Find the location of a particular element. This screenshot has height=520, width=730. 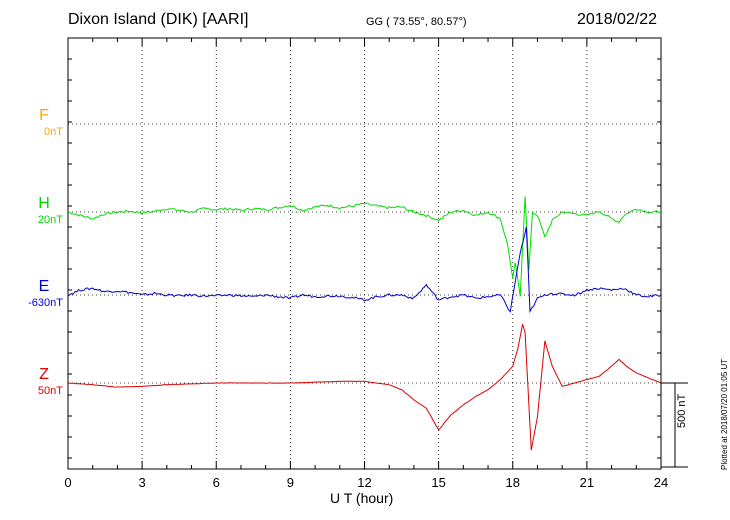

component-letter-f: F is located at coordinates (44, 115).